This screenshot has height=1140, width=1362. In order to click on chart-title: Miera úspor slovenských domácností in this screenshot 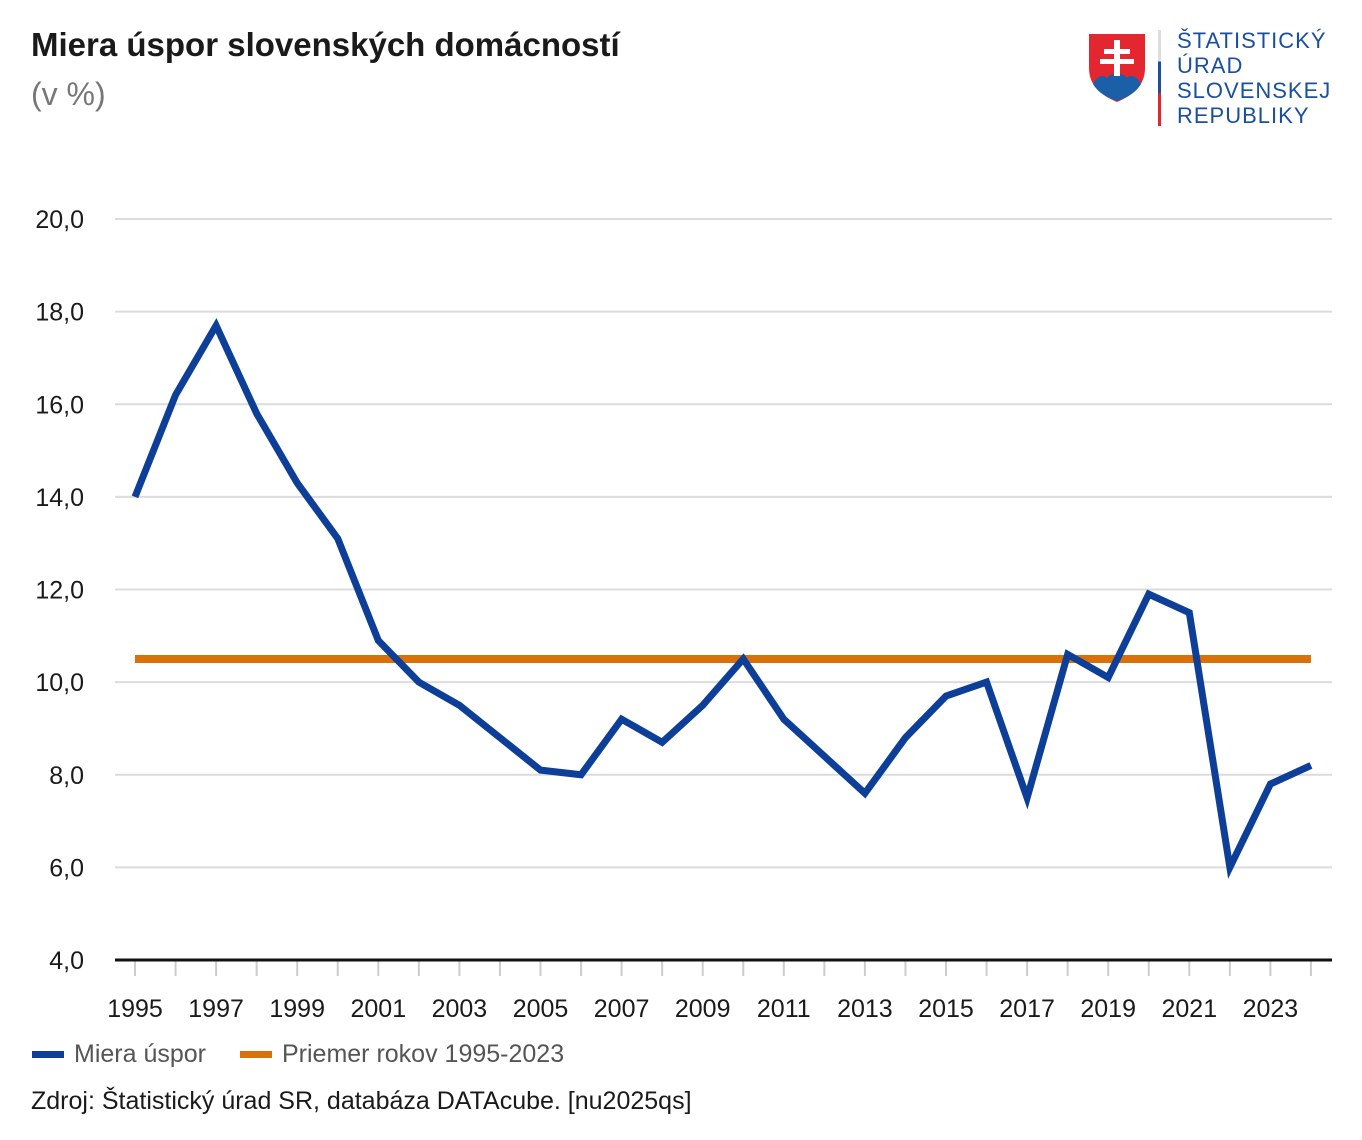, I will do `click(325, 44)`.